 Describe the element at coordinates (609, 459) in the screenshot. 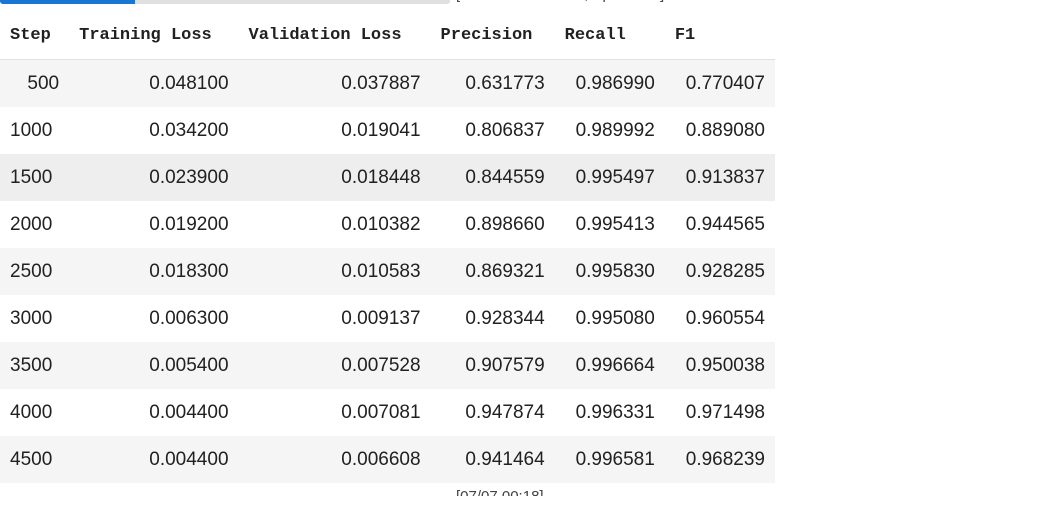

I see `table-cell: 0.996581` at that location.